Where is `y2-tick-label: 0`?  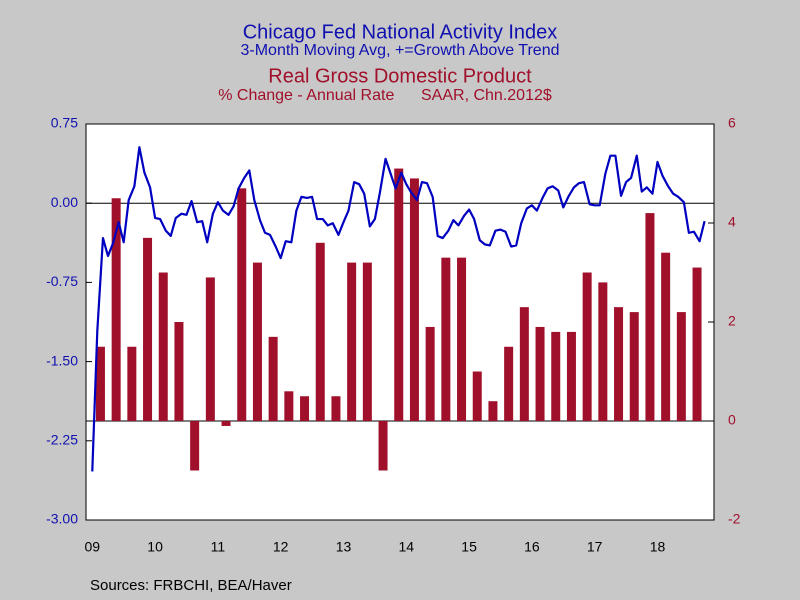
y2-tick-label: 0 is located at coordinates (732, 420).